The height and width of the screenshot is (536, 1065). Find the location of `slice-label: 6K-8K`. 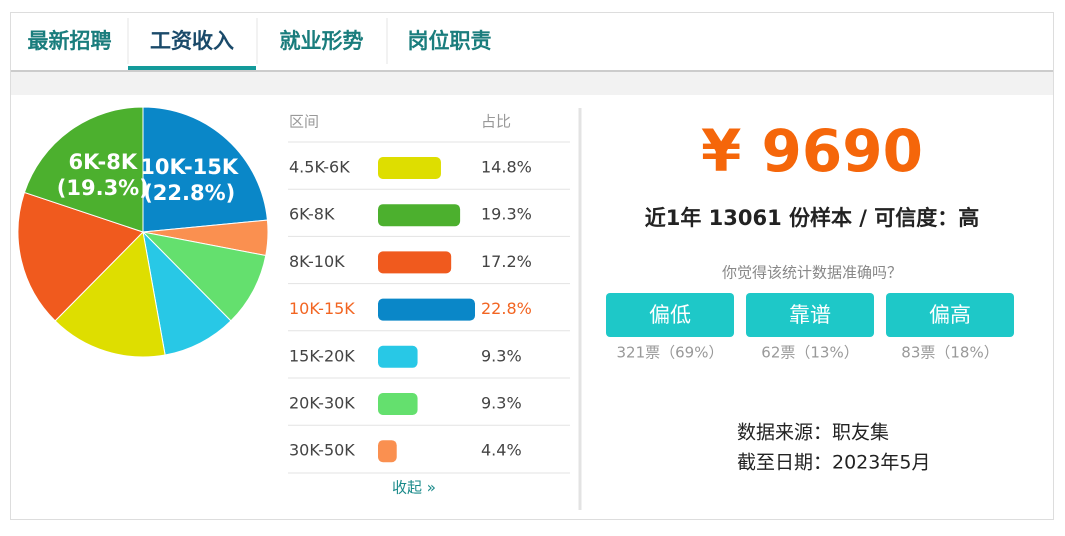

slice-label: 6K-8K is located at coordinates (102, 162).